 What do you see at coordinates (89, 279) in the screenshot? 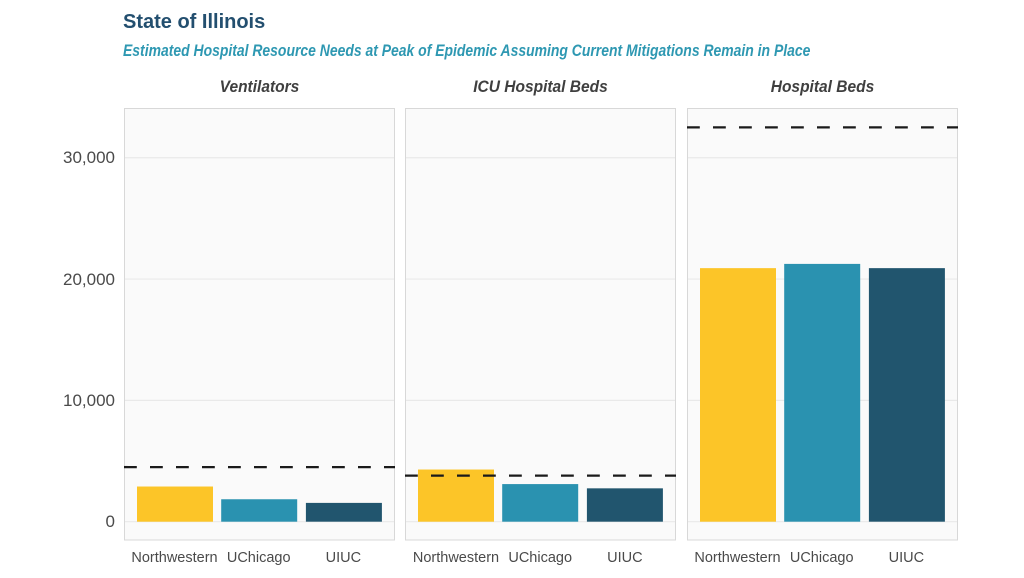
I see `y-tick-label: 20,000` at bounding box center [89, 279].